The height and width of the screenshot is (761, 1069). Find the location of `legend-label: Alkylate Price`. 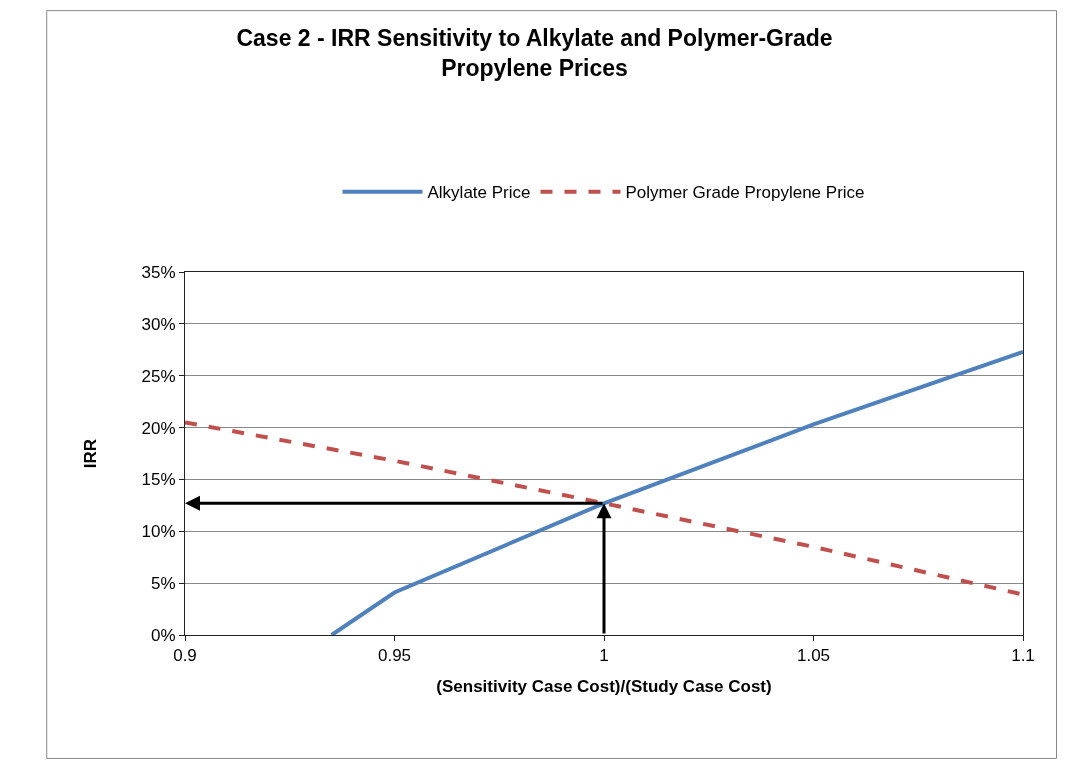

legend-label: Alkylate Price is located at coordinates (479, 193).